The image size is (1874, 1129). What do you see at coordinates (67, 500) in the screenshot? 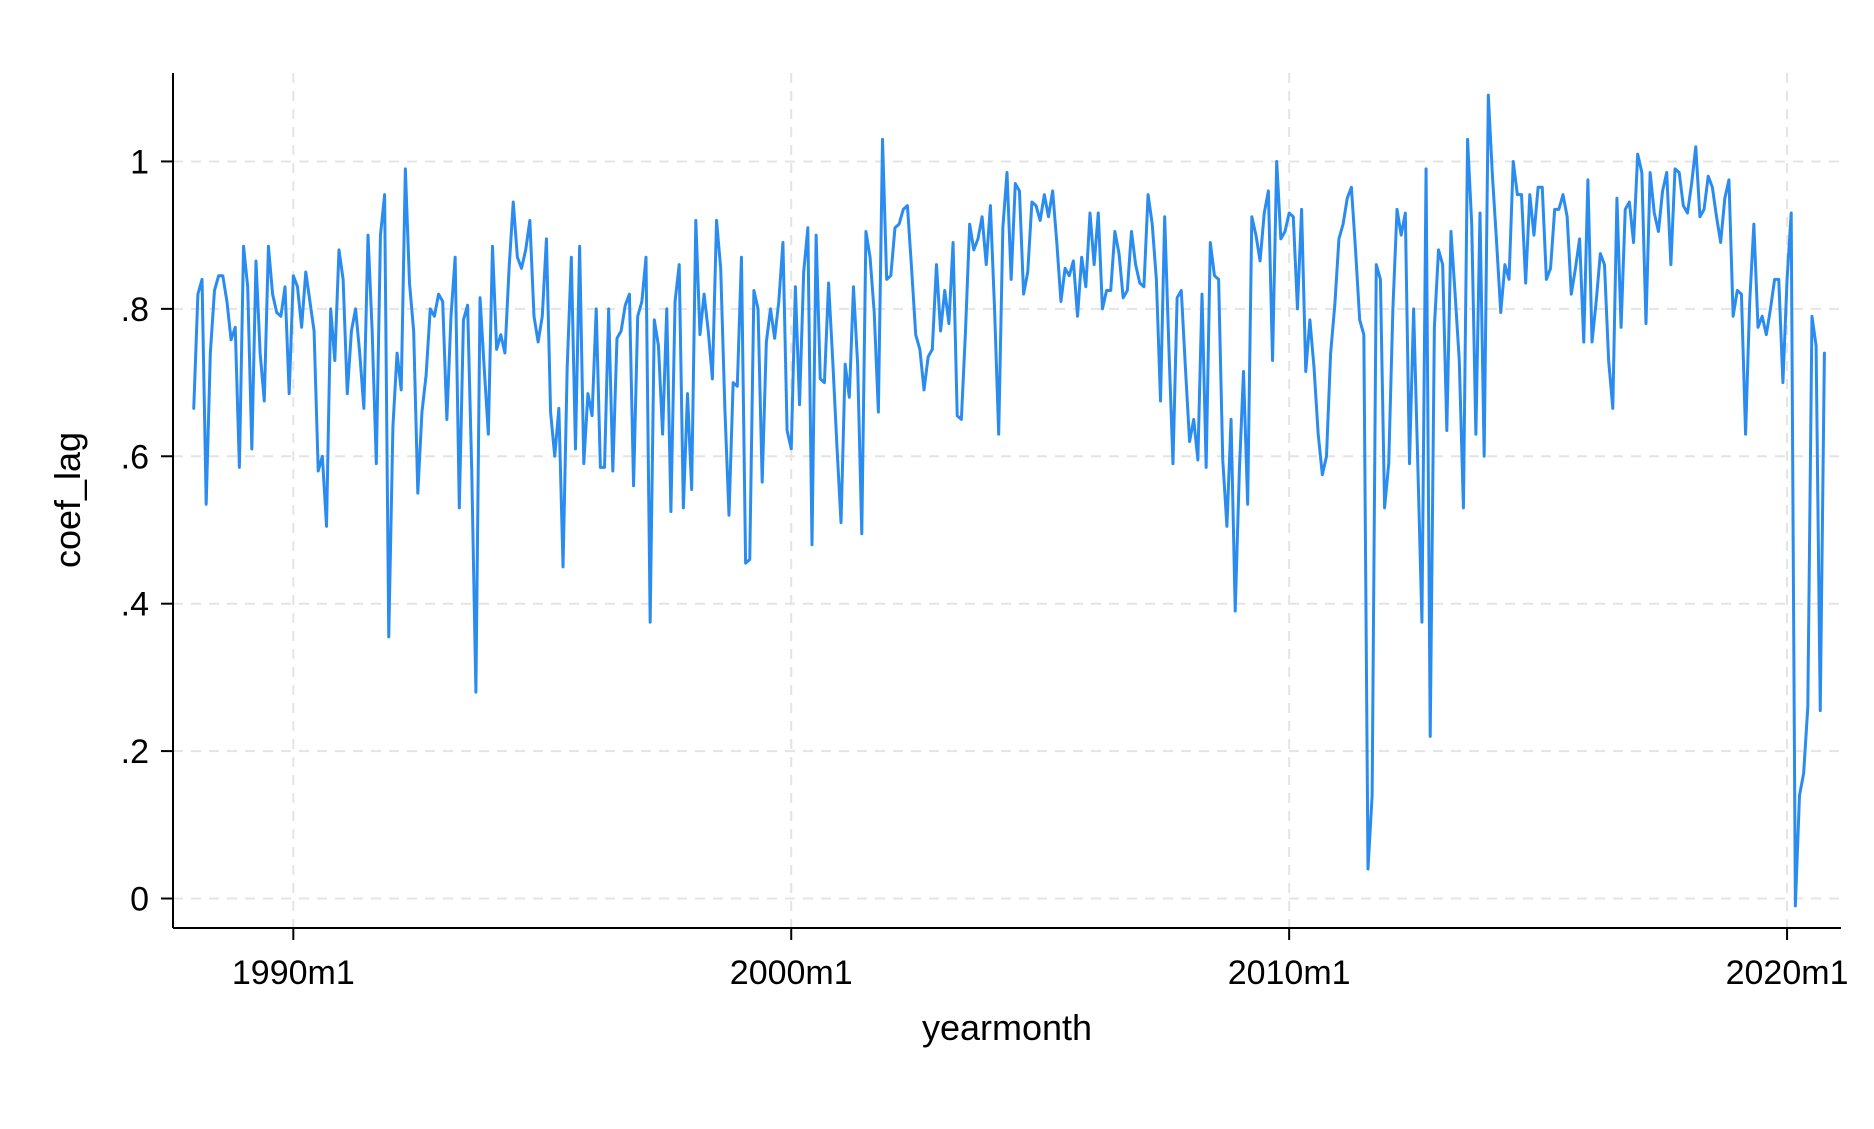
I see `y-axis-label: coef_lag` at bounding box center [67, 500].